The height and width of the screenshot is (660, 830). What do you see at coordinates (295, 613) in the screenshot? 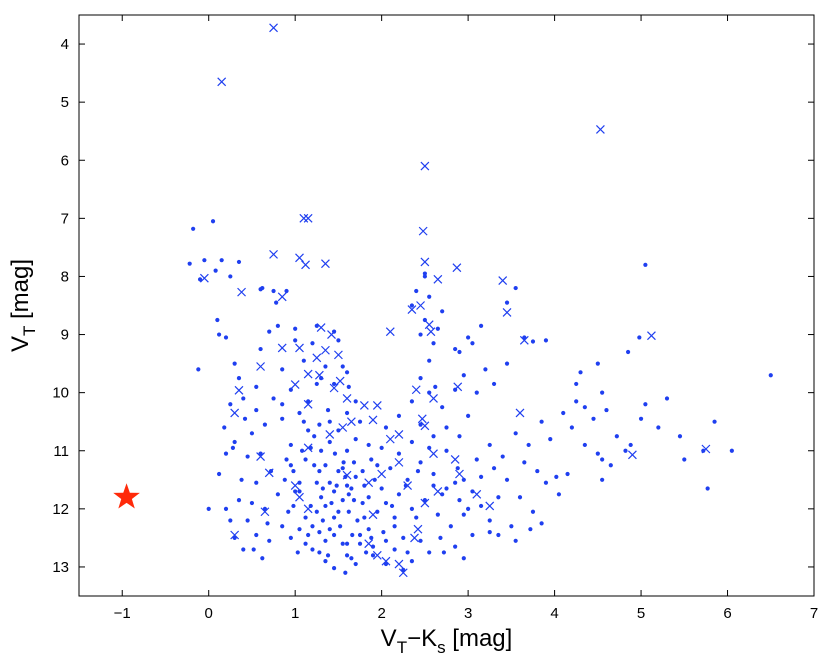
I see `x-tick-label: 1` at bounding box center [295, 613].